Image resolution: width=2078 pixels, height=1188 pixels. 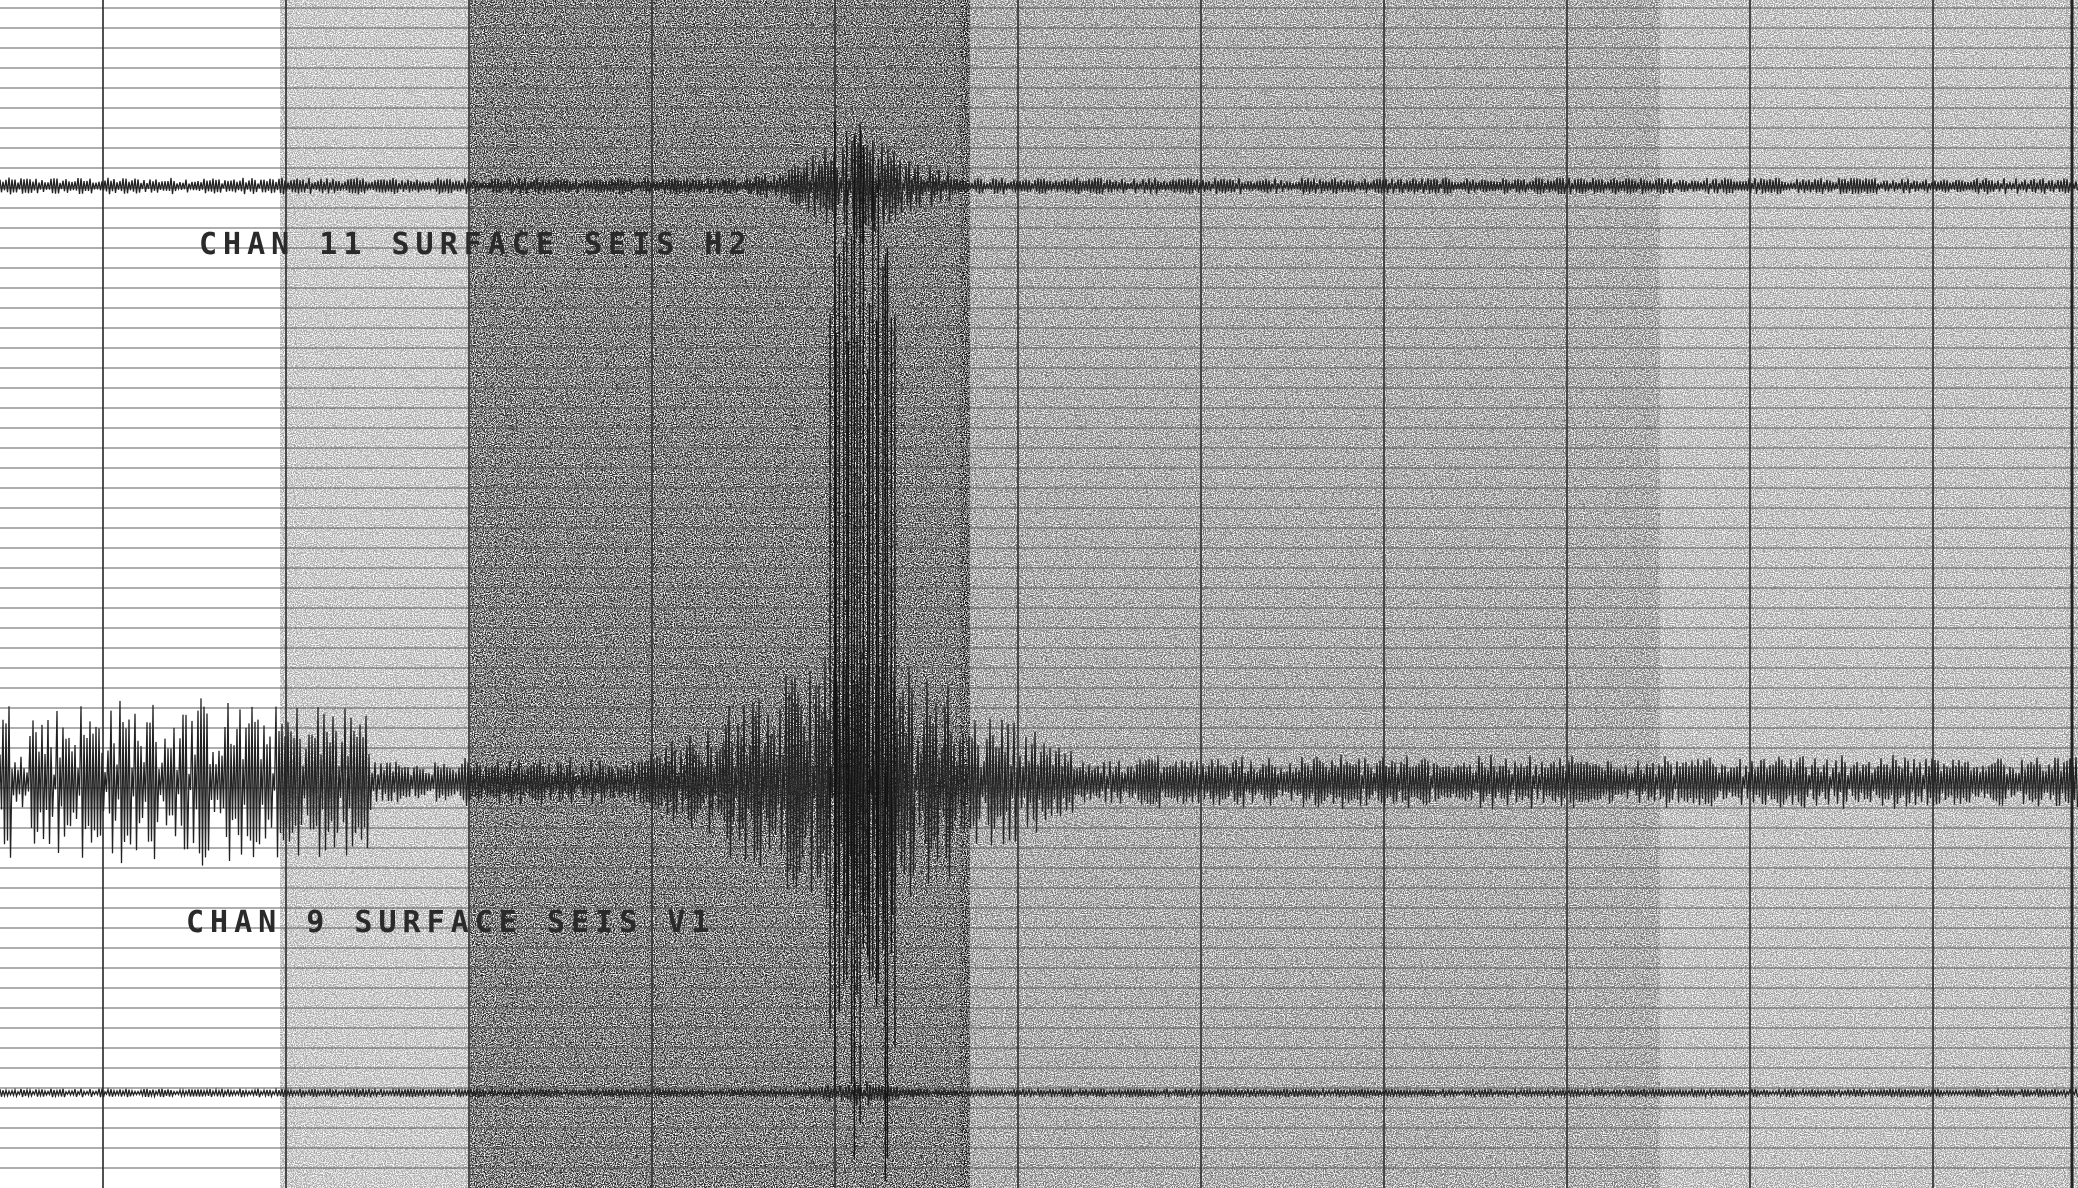 What do you see at coordinates (475, 244) in the screenshot?
I see `channel-label: CHAN 11 SURFACE SEIS H2` at bounding box center [475, 244].